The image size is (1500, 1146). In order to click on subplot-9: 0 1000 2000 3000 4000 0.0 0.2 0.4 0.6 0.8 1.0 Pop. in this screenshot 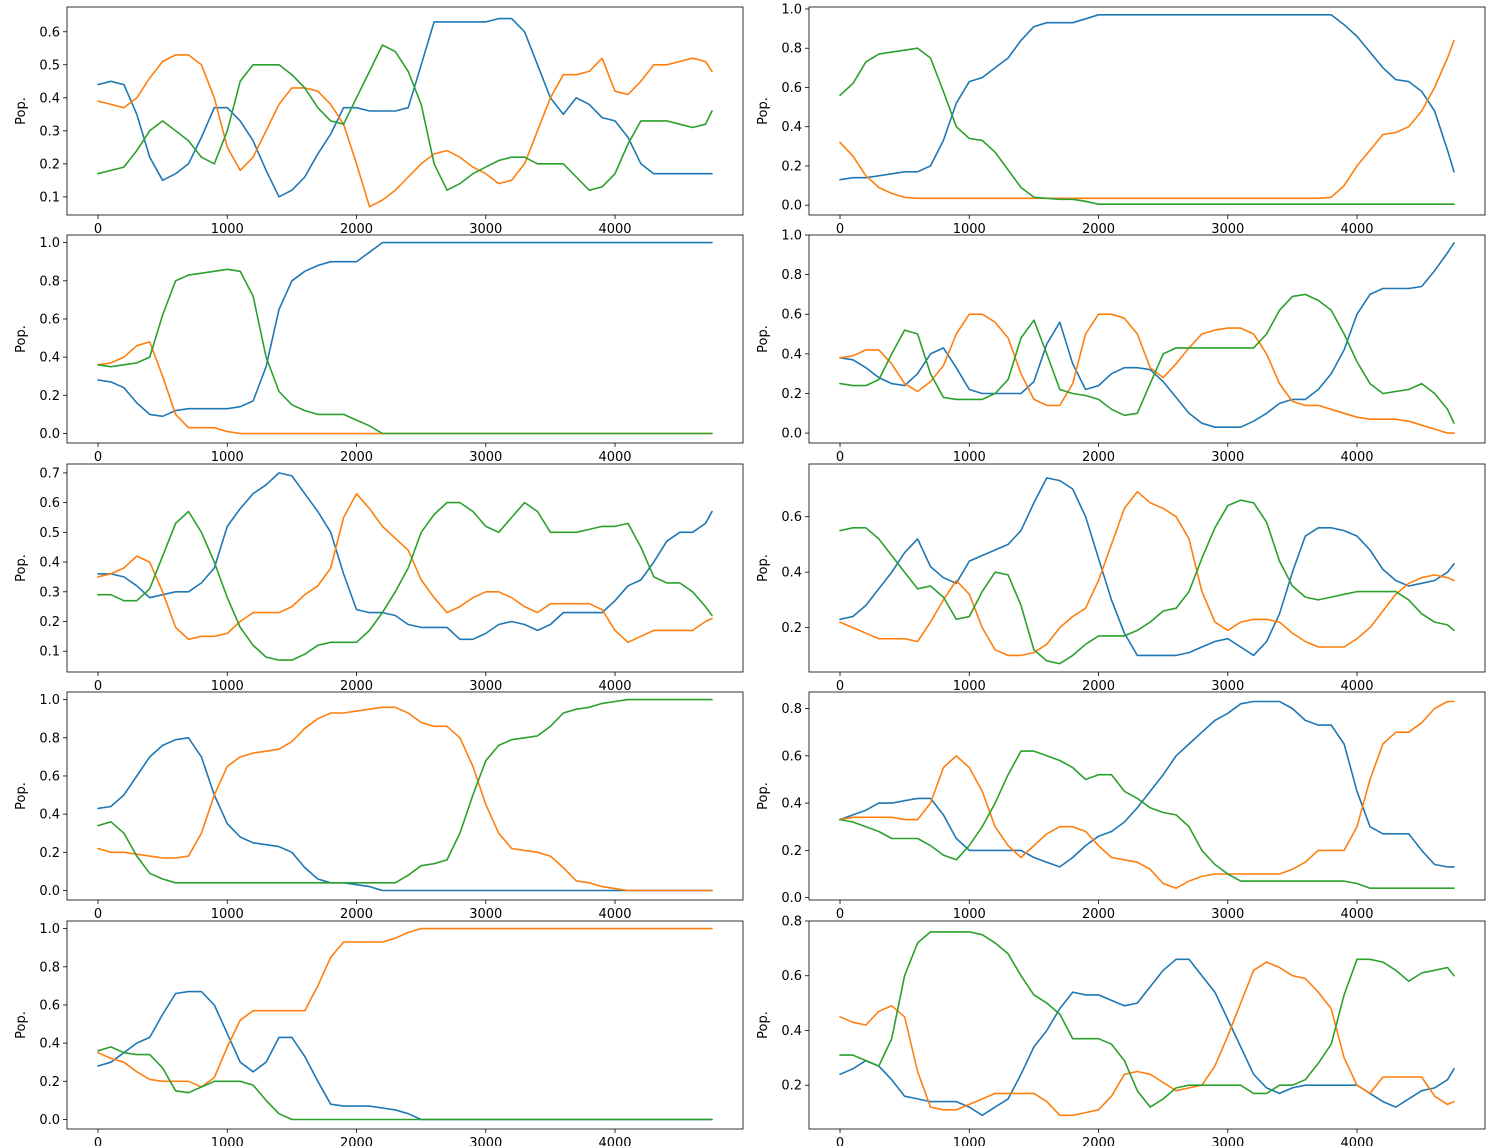, I will do `click(379, 1033)`.